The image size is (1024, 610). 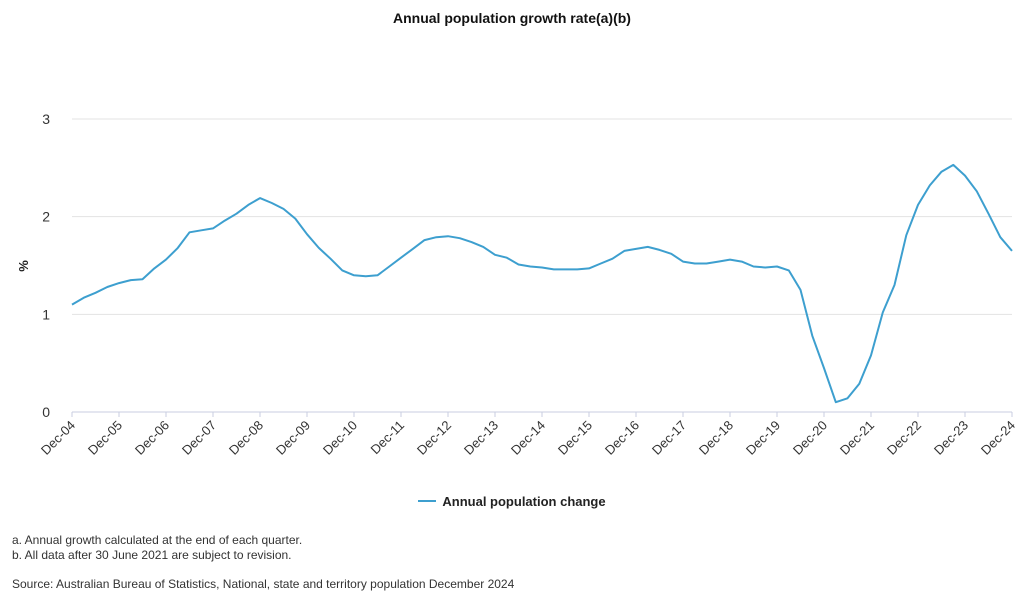 What do you see at coordinates (388, 438) in the screenshot?
I see `x-tick-label: Dec-11` at bounding box center [388, 438].